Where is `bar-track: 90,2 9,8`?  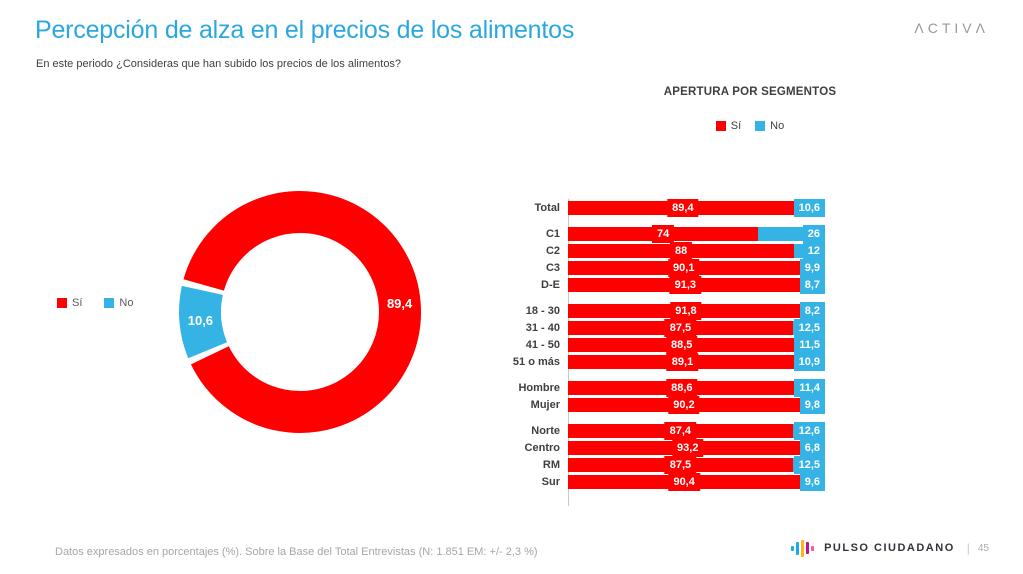 bar-track: 90,2 9,8 is located at coordinates (696, 405).